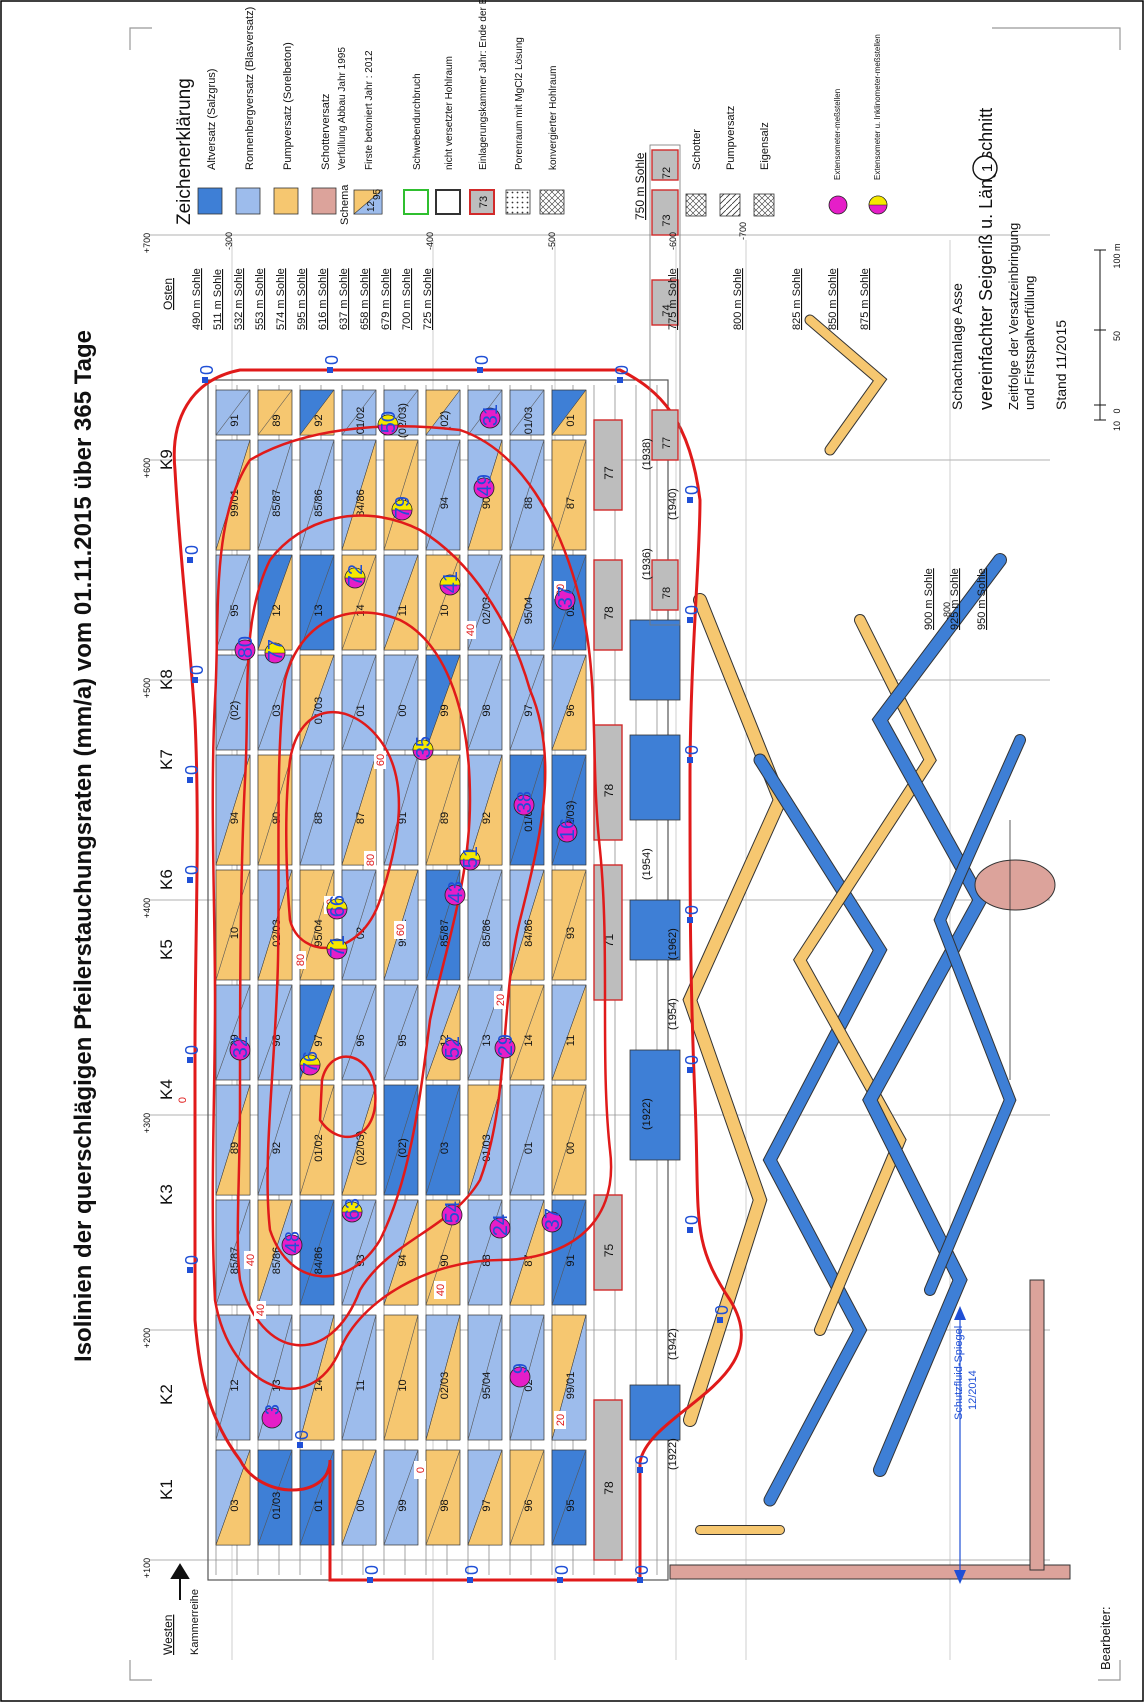  I want to click on shaft-bar, so click(870, 1572).